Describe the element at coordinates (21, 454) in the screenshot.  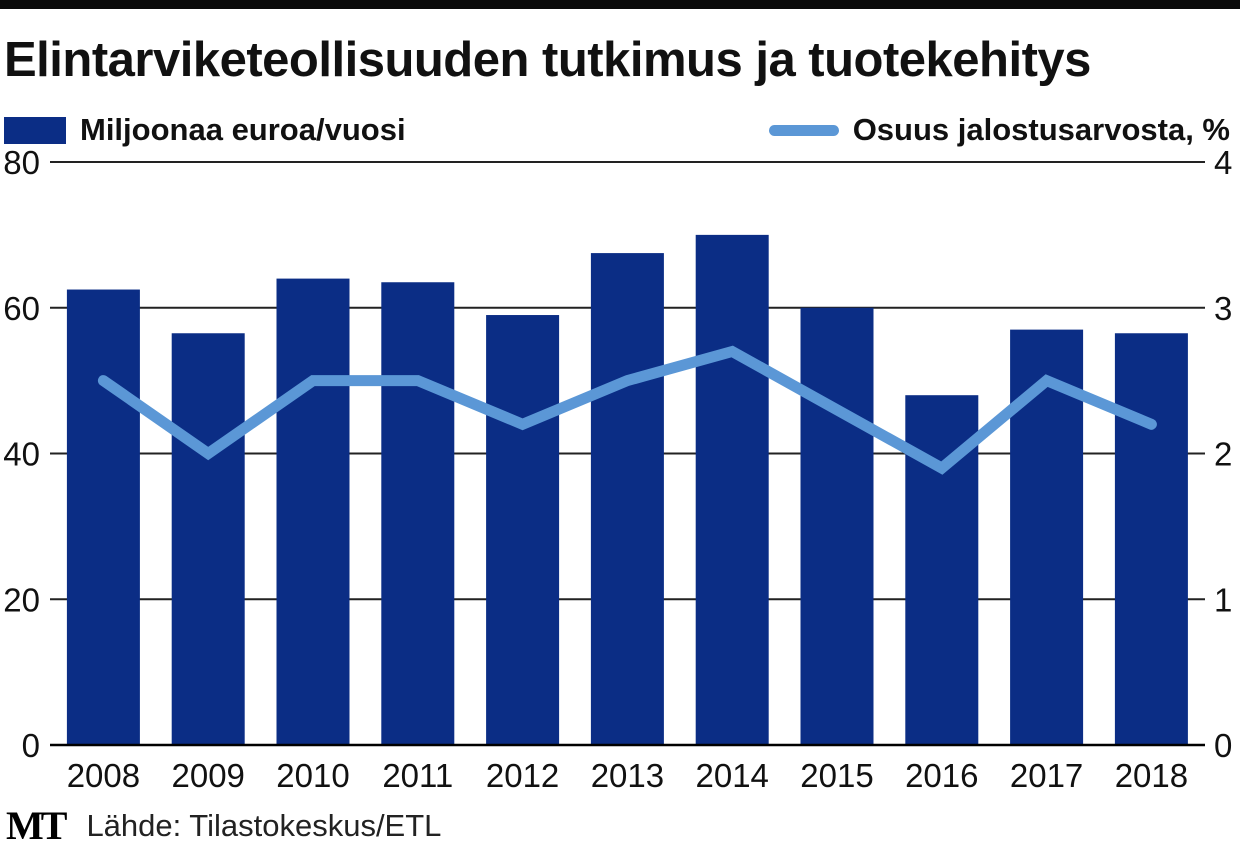
I see `y-left-tick: 40` at that location.